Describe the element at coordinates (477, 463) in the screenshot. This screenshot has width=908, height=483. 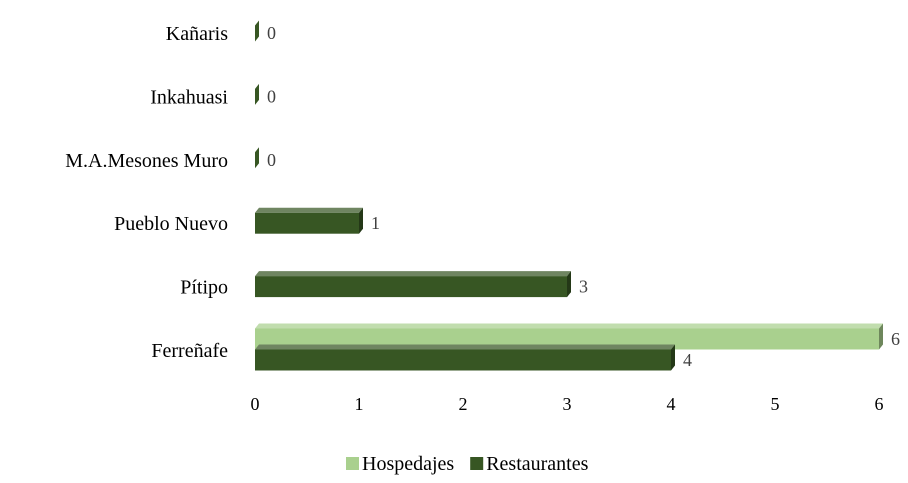
I see `legend-swatch-restaurantes` at that location.